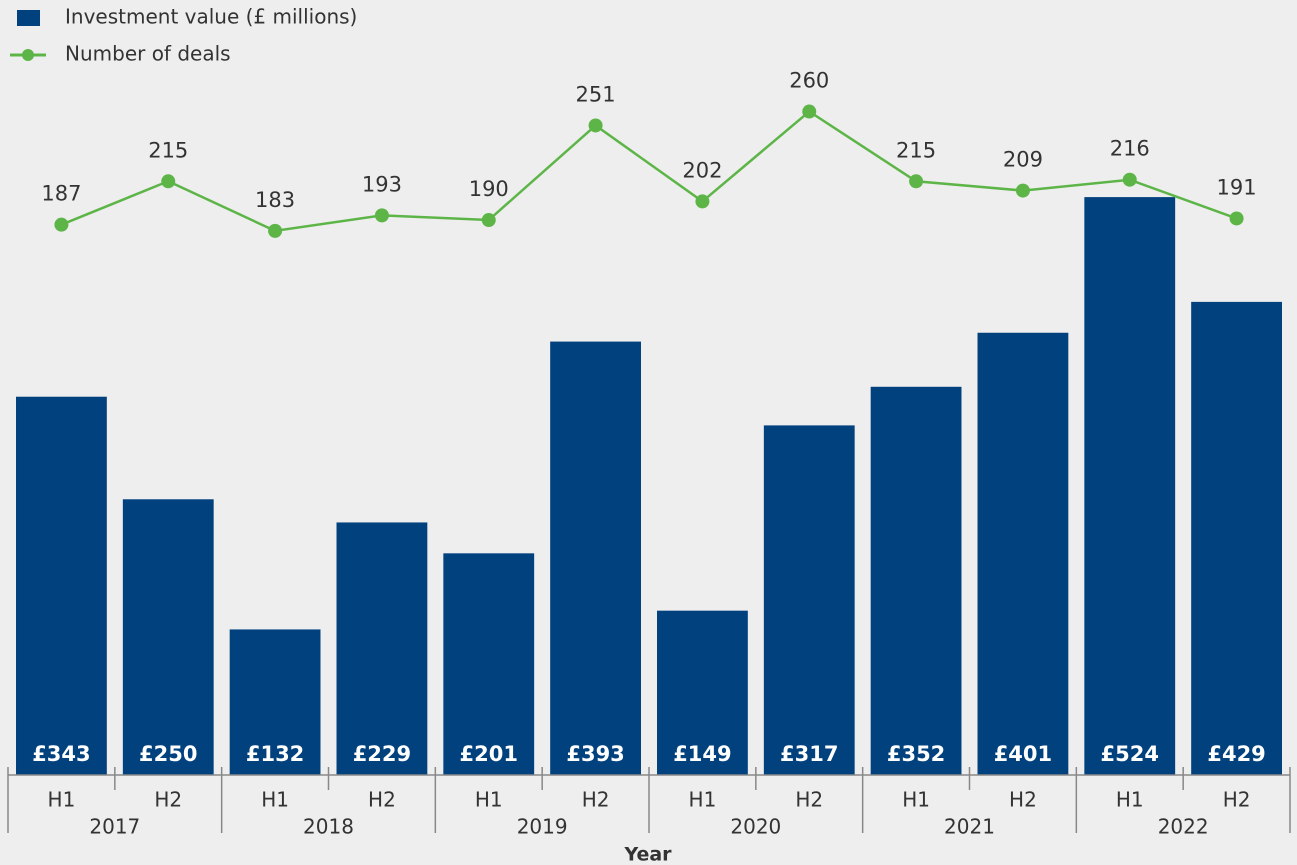  What do you see at coordinates (1237, 187) in the screenshot?
I see `line-value-label: 191` at bounding box center [1237, 187].